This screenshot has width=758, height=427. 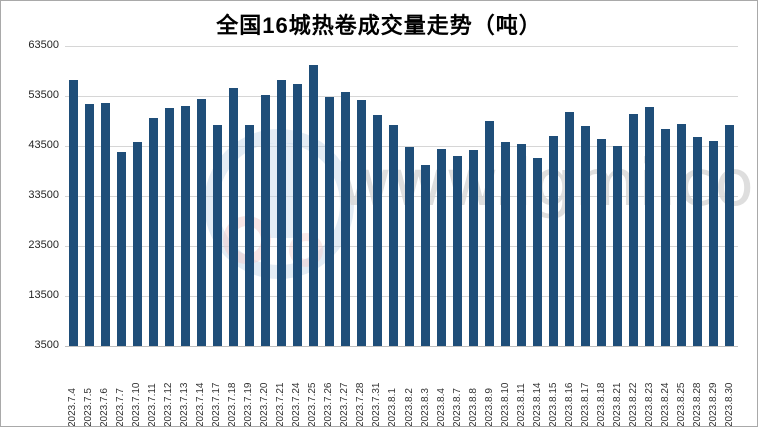 I want to click on bar-2023.8.24, so click(x=666, y=237).